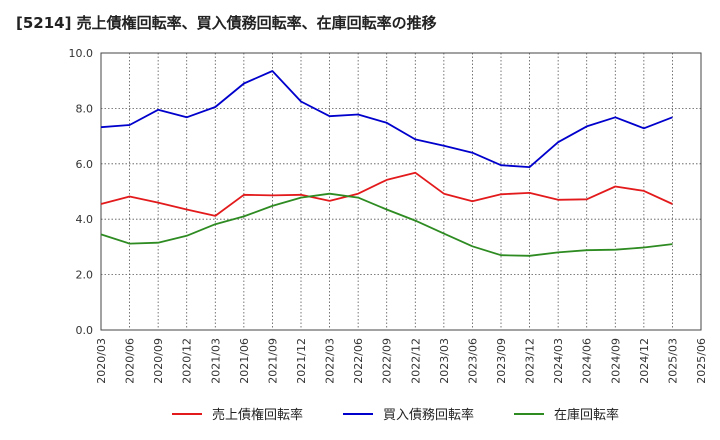  I want to click on x-tick-label: 2022/09, so click(387, 361).